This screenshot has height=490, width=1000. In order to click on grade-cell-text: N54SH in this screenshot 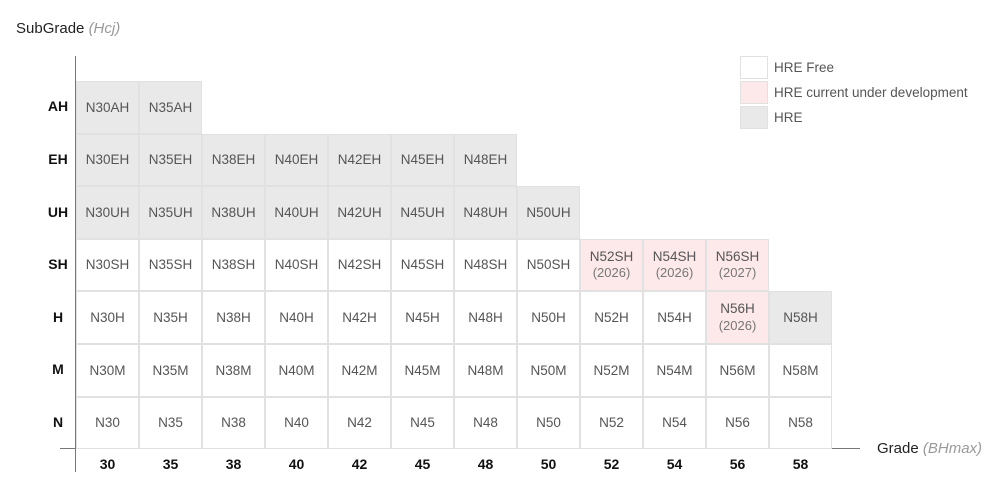, I will do `click(674, 256)`.